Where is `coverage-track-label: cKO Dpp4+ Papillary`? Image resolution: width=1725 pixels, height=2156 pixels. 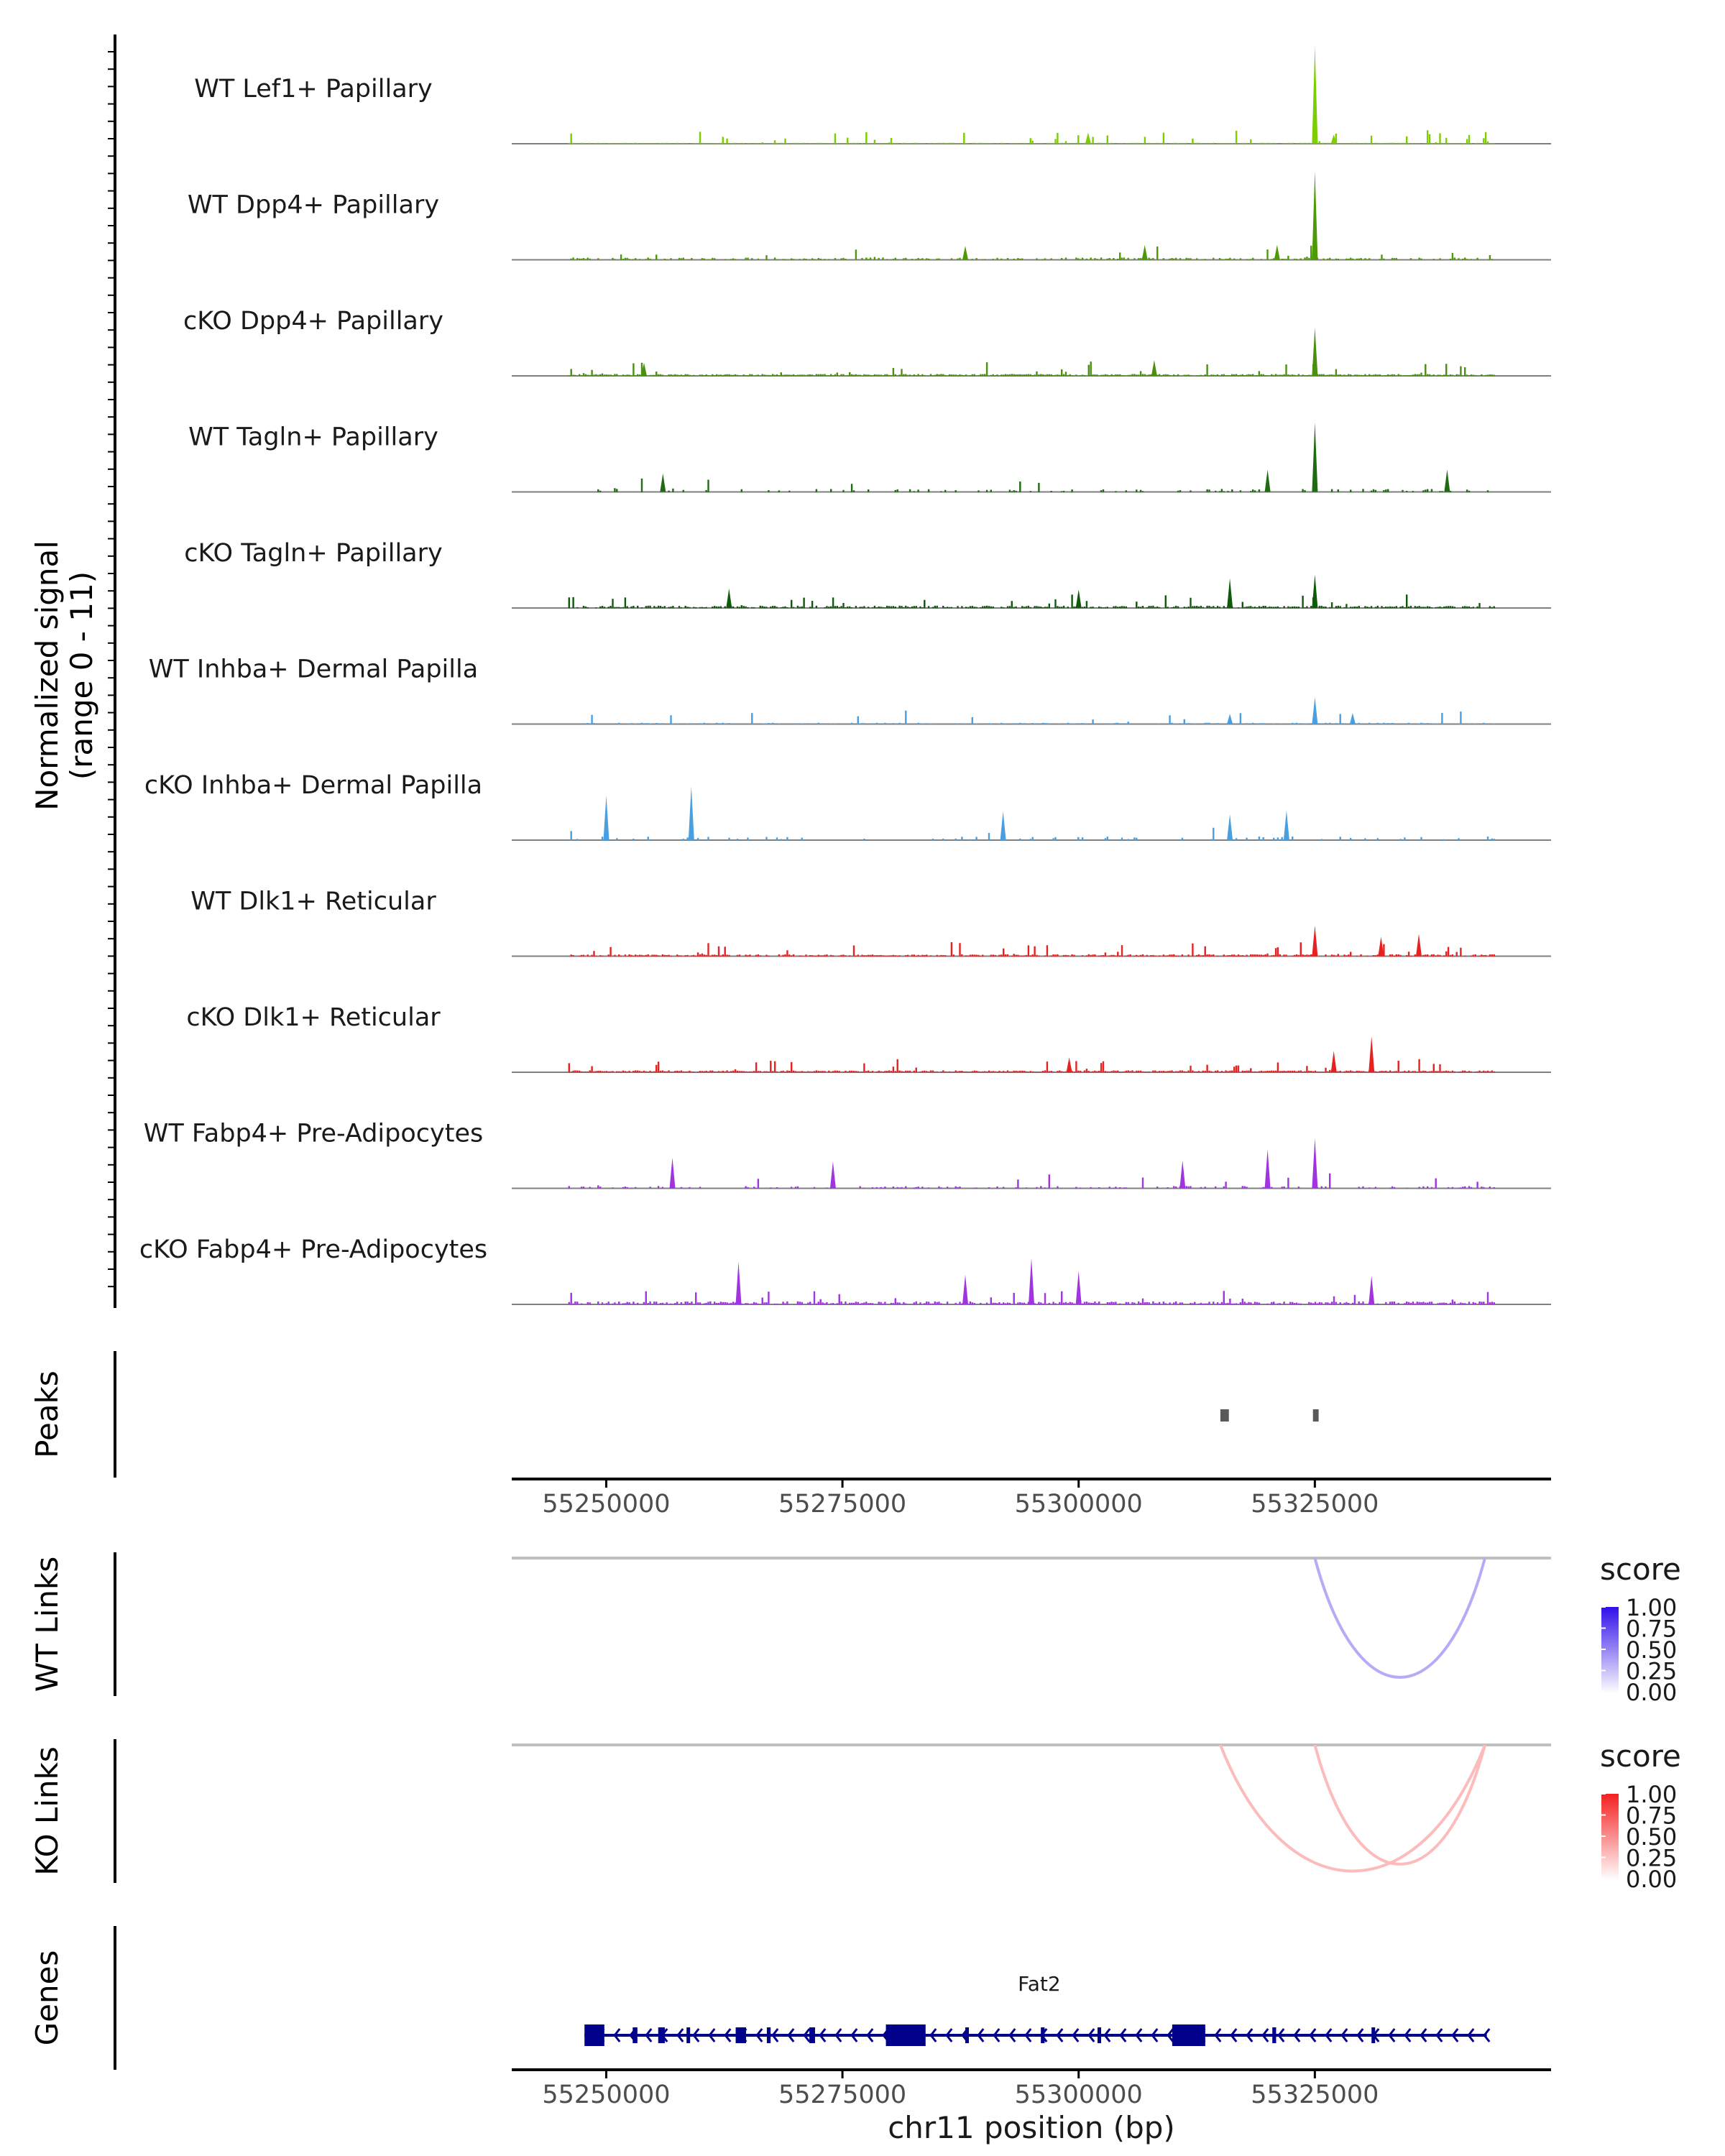
coverage-track-label: cKO Dpp4+ Papillary is located at coordinates (313, 321).